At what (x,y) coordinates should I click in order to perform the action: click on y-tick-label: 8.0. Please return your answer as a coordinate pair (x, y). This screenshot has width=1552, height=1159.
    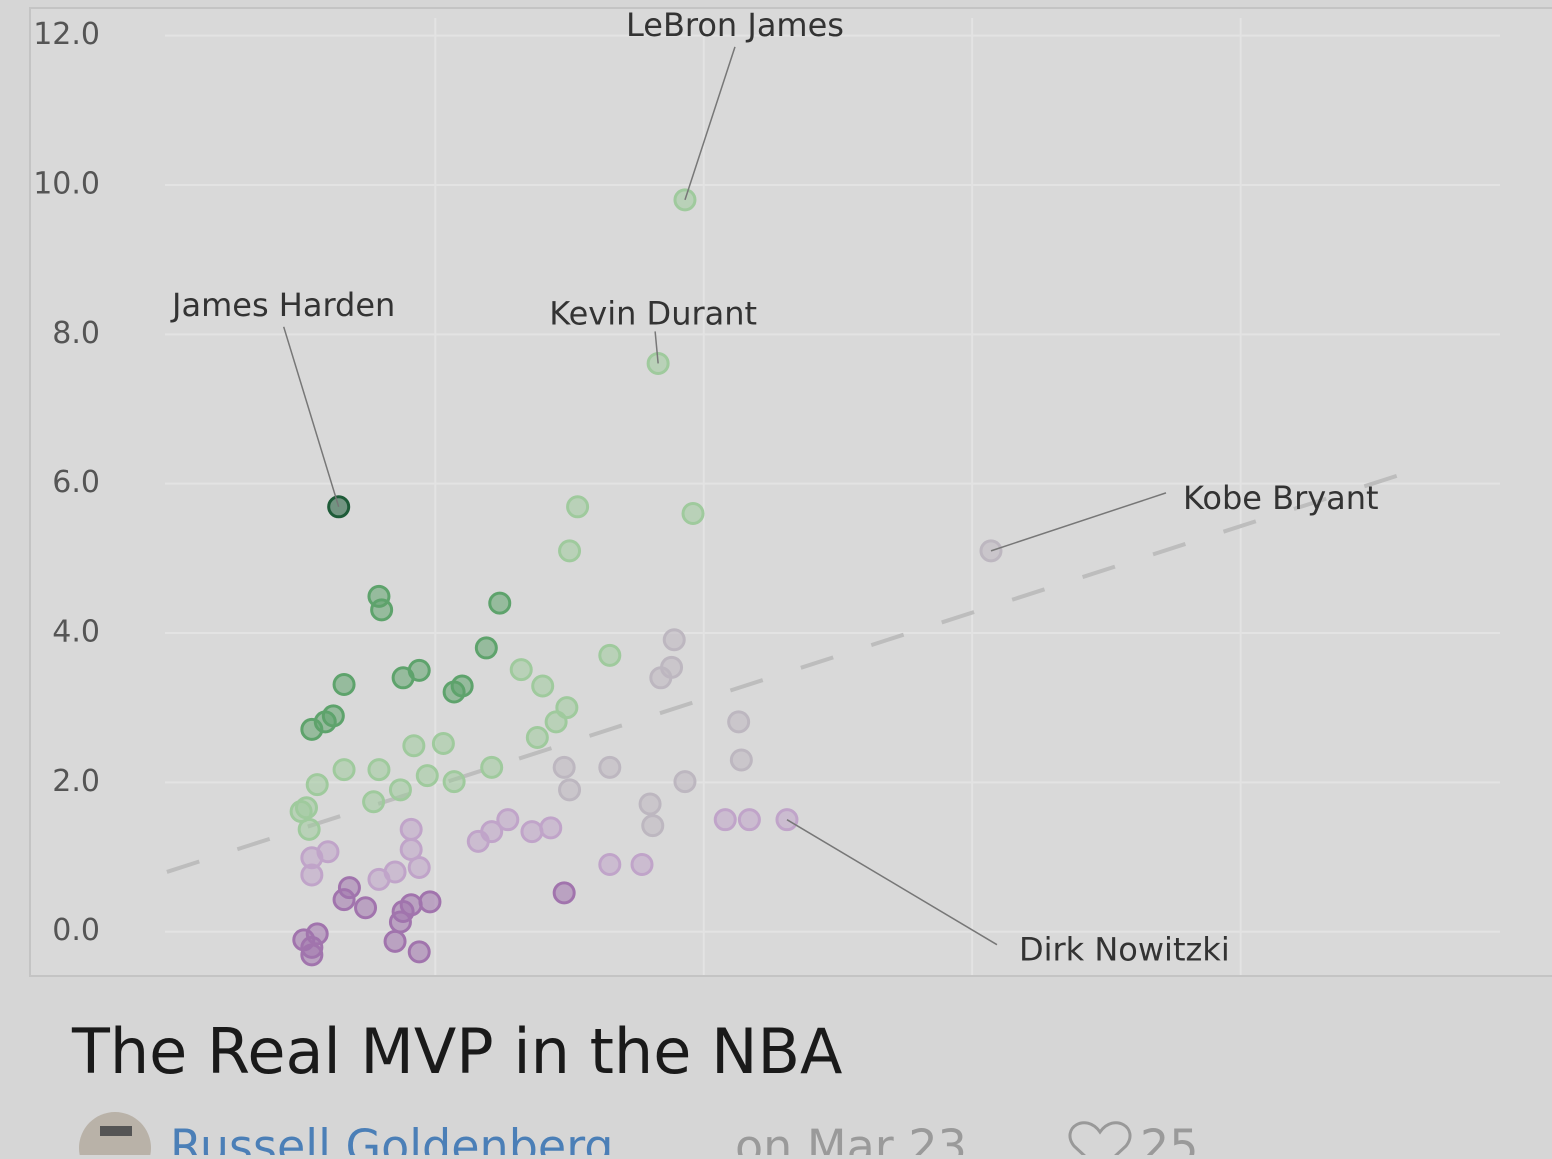
    Looking at the image, I should click on (76, 333).